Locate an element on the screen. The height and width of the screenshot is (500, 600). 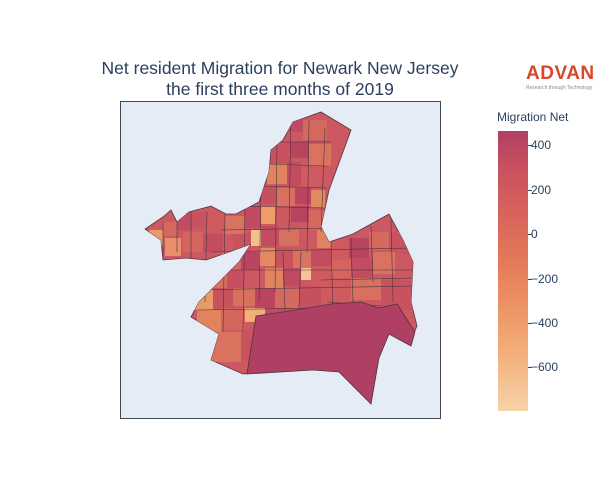
logo-tagline: Research through Technology is located at coordinates (559, 88).